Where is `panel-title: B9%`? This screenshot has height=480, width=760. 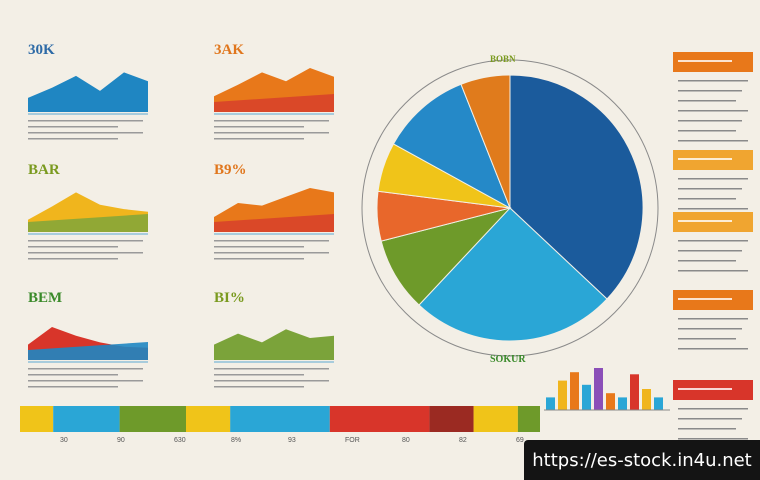 panel-title: B9% is located at coordinates (230, 170).